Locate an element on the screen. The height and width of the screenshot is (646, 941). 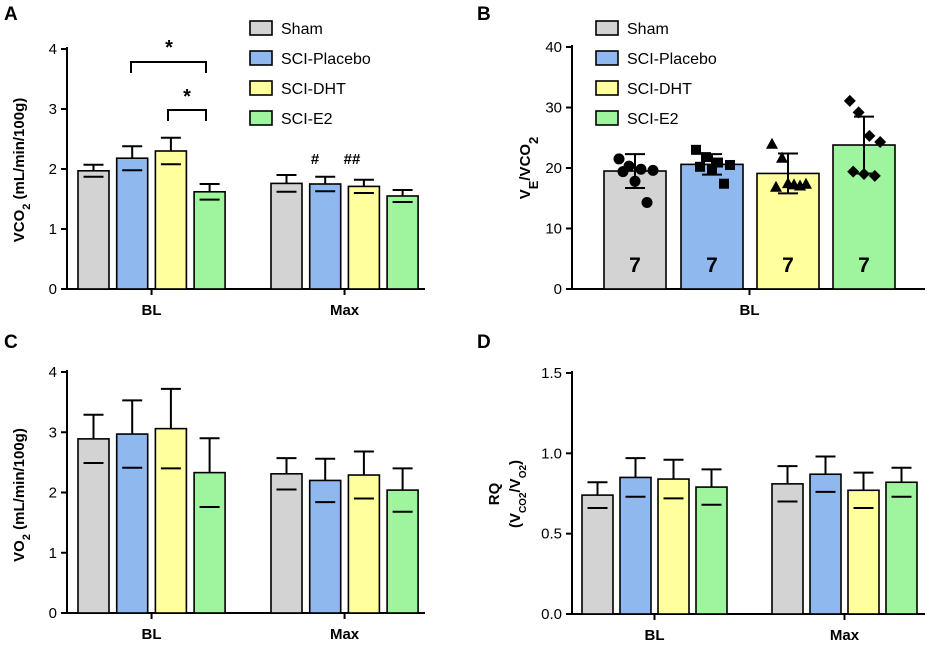
y-tick-label: 1 is located at coordinates (53, 553).